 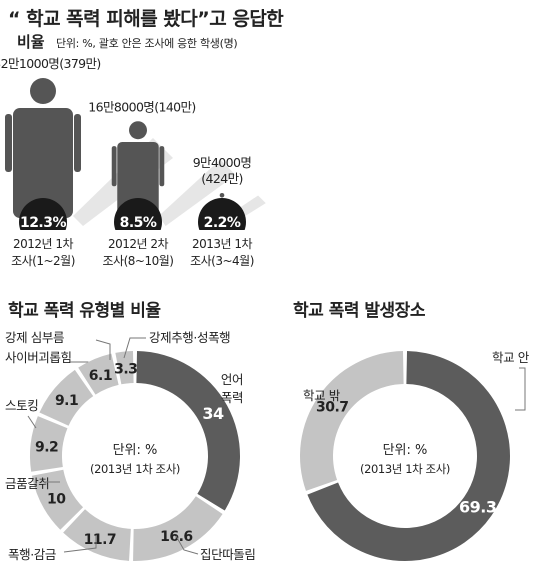 What do you see at coordinates (222, 162) in the screenshot?
I see `respondent-count-label: 9만4000명` at bounding box center [222, 162].